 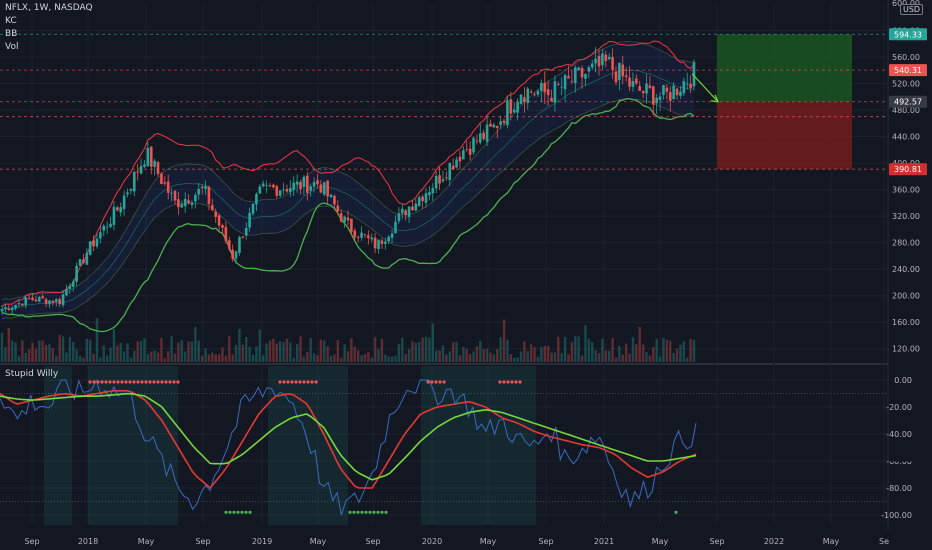 I want to click on price-tick-label: 160.00, so click(x=906, y=322).